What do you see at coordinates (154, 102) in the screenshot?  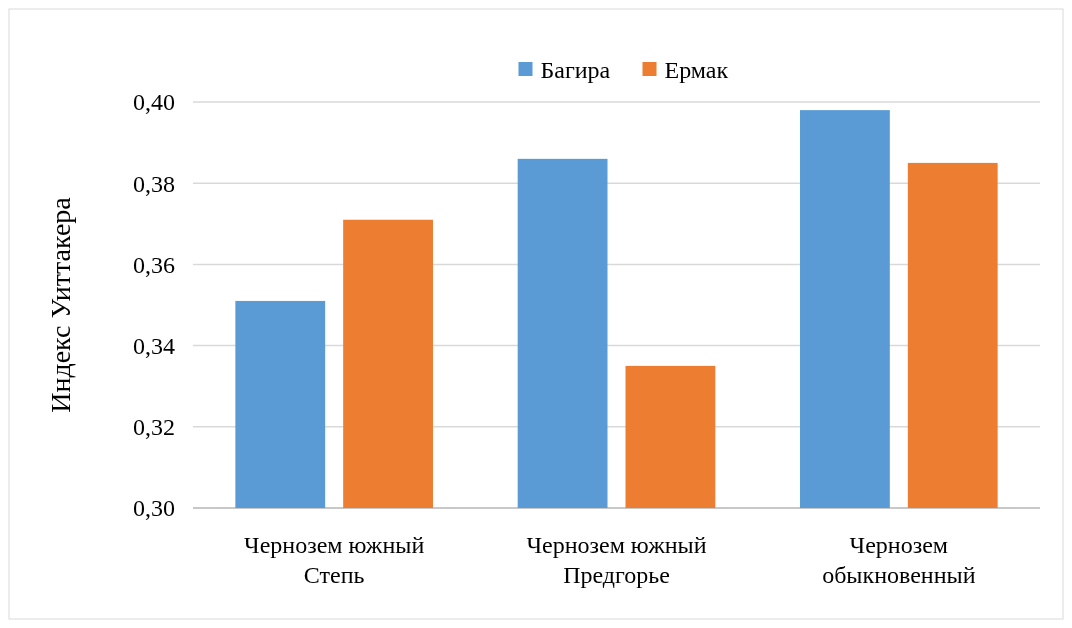 I see `y-tick-label: 0,40` at bounding box center [154, 102].